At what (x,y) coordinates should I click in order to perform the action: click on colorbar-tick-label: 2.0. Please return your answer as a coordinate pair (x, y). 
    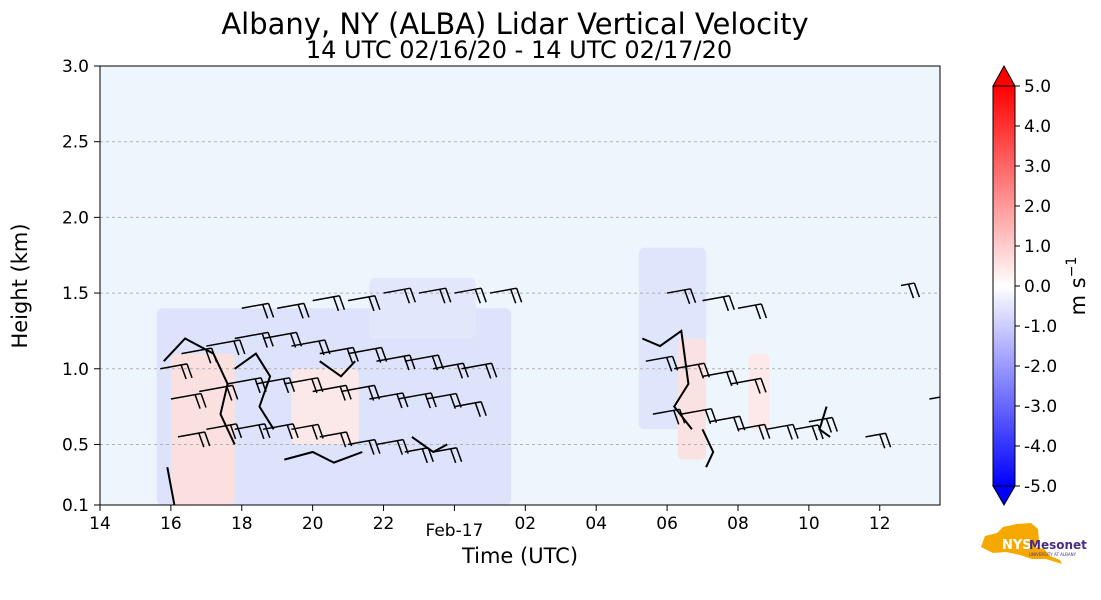
    Looking at the image, I should click on (1037, 207).